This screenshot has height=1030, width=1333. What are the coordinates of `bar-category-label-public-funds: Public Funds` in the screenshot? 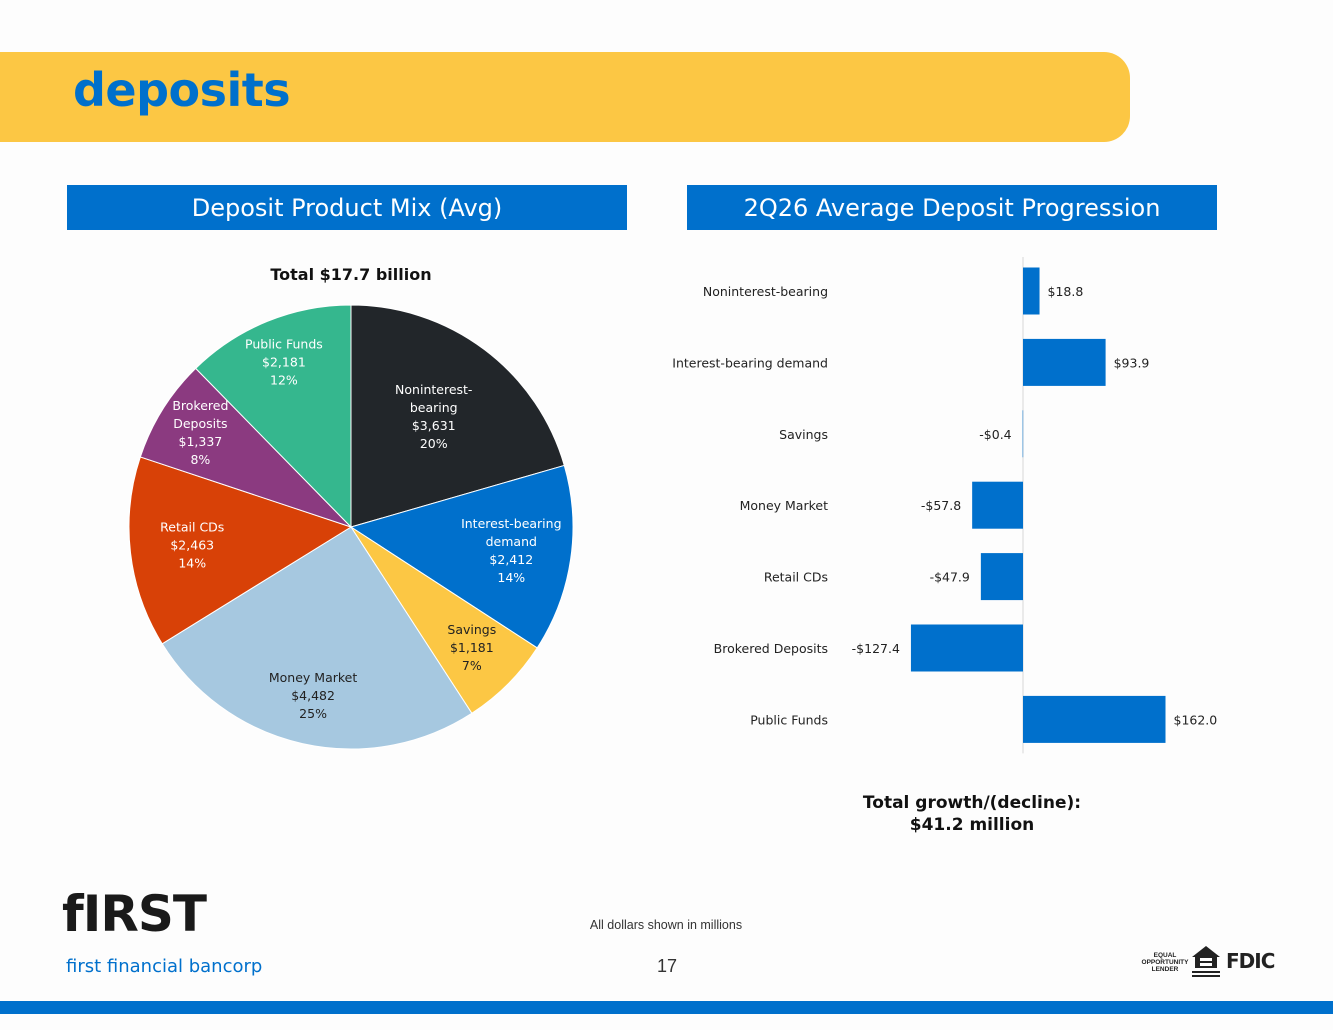 It's located at (789, 719).